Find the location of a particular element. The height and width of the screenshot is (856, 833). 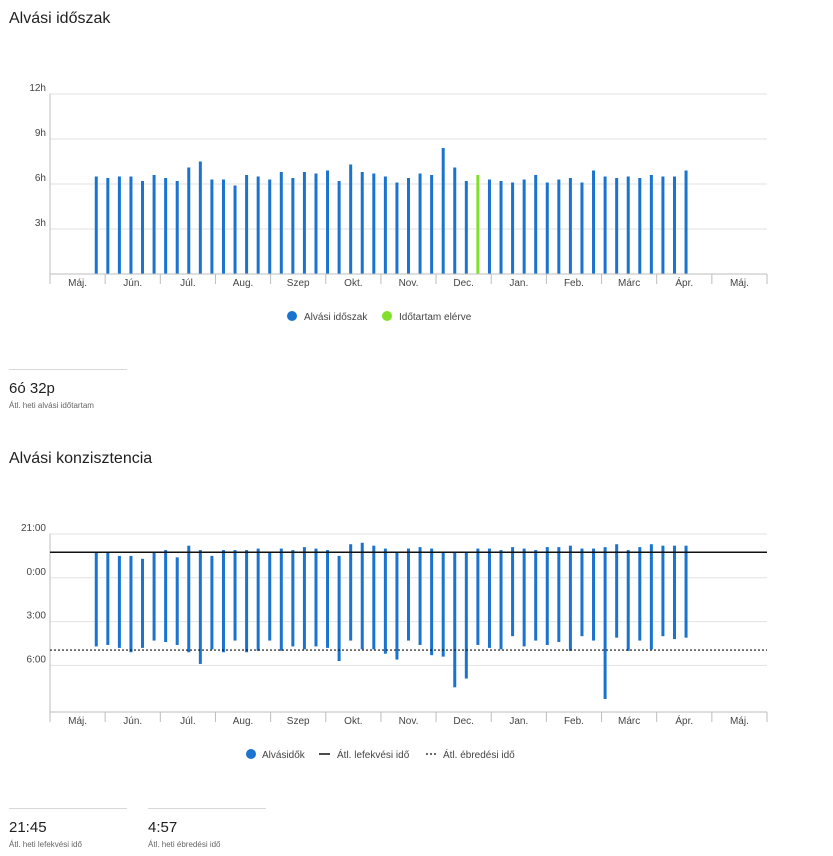

y-tick-label: 3:00 is located at coordinates (37, 616).